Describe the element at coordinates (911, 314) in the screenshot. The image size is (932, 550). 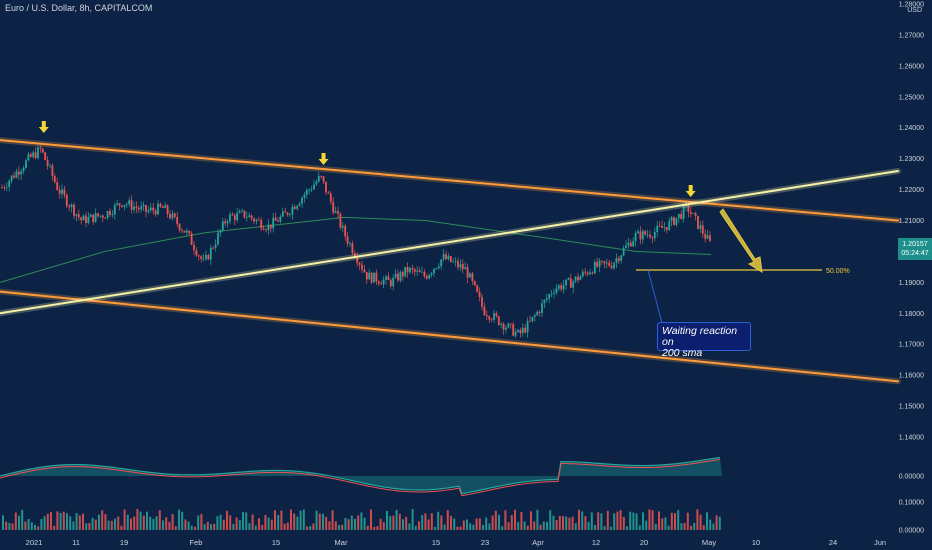
I see `price-tick-label: 1.18000` at that location.